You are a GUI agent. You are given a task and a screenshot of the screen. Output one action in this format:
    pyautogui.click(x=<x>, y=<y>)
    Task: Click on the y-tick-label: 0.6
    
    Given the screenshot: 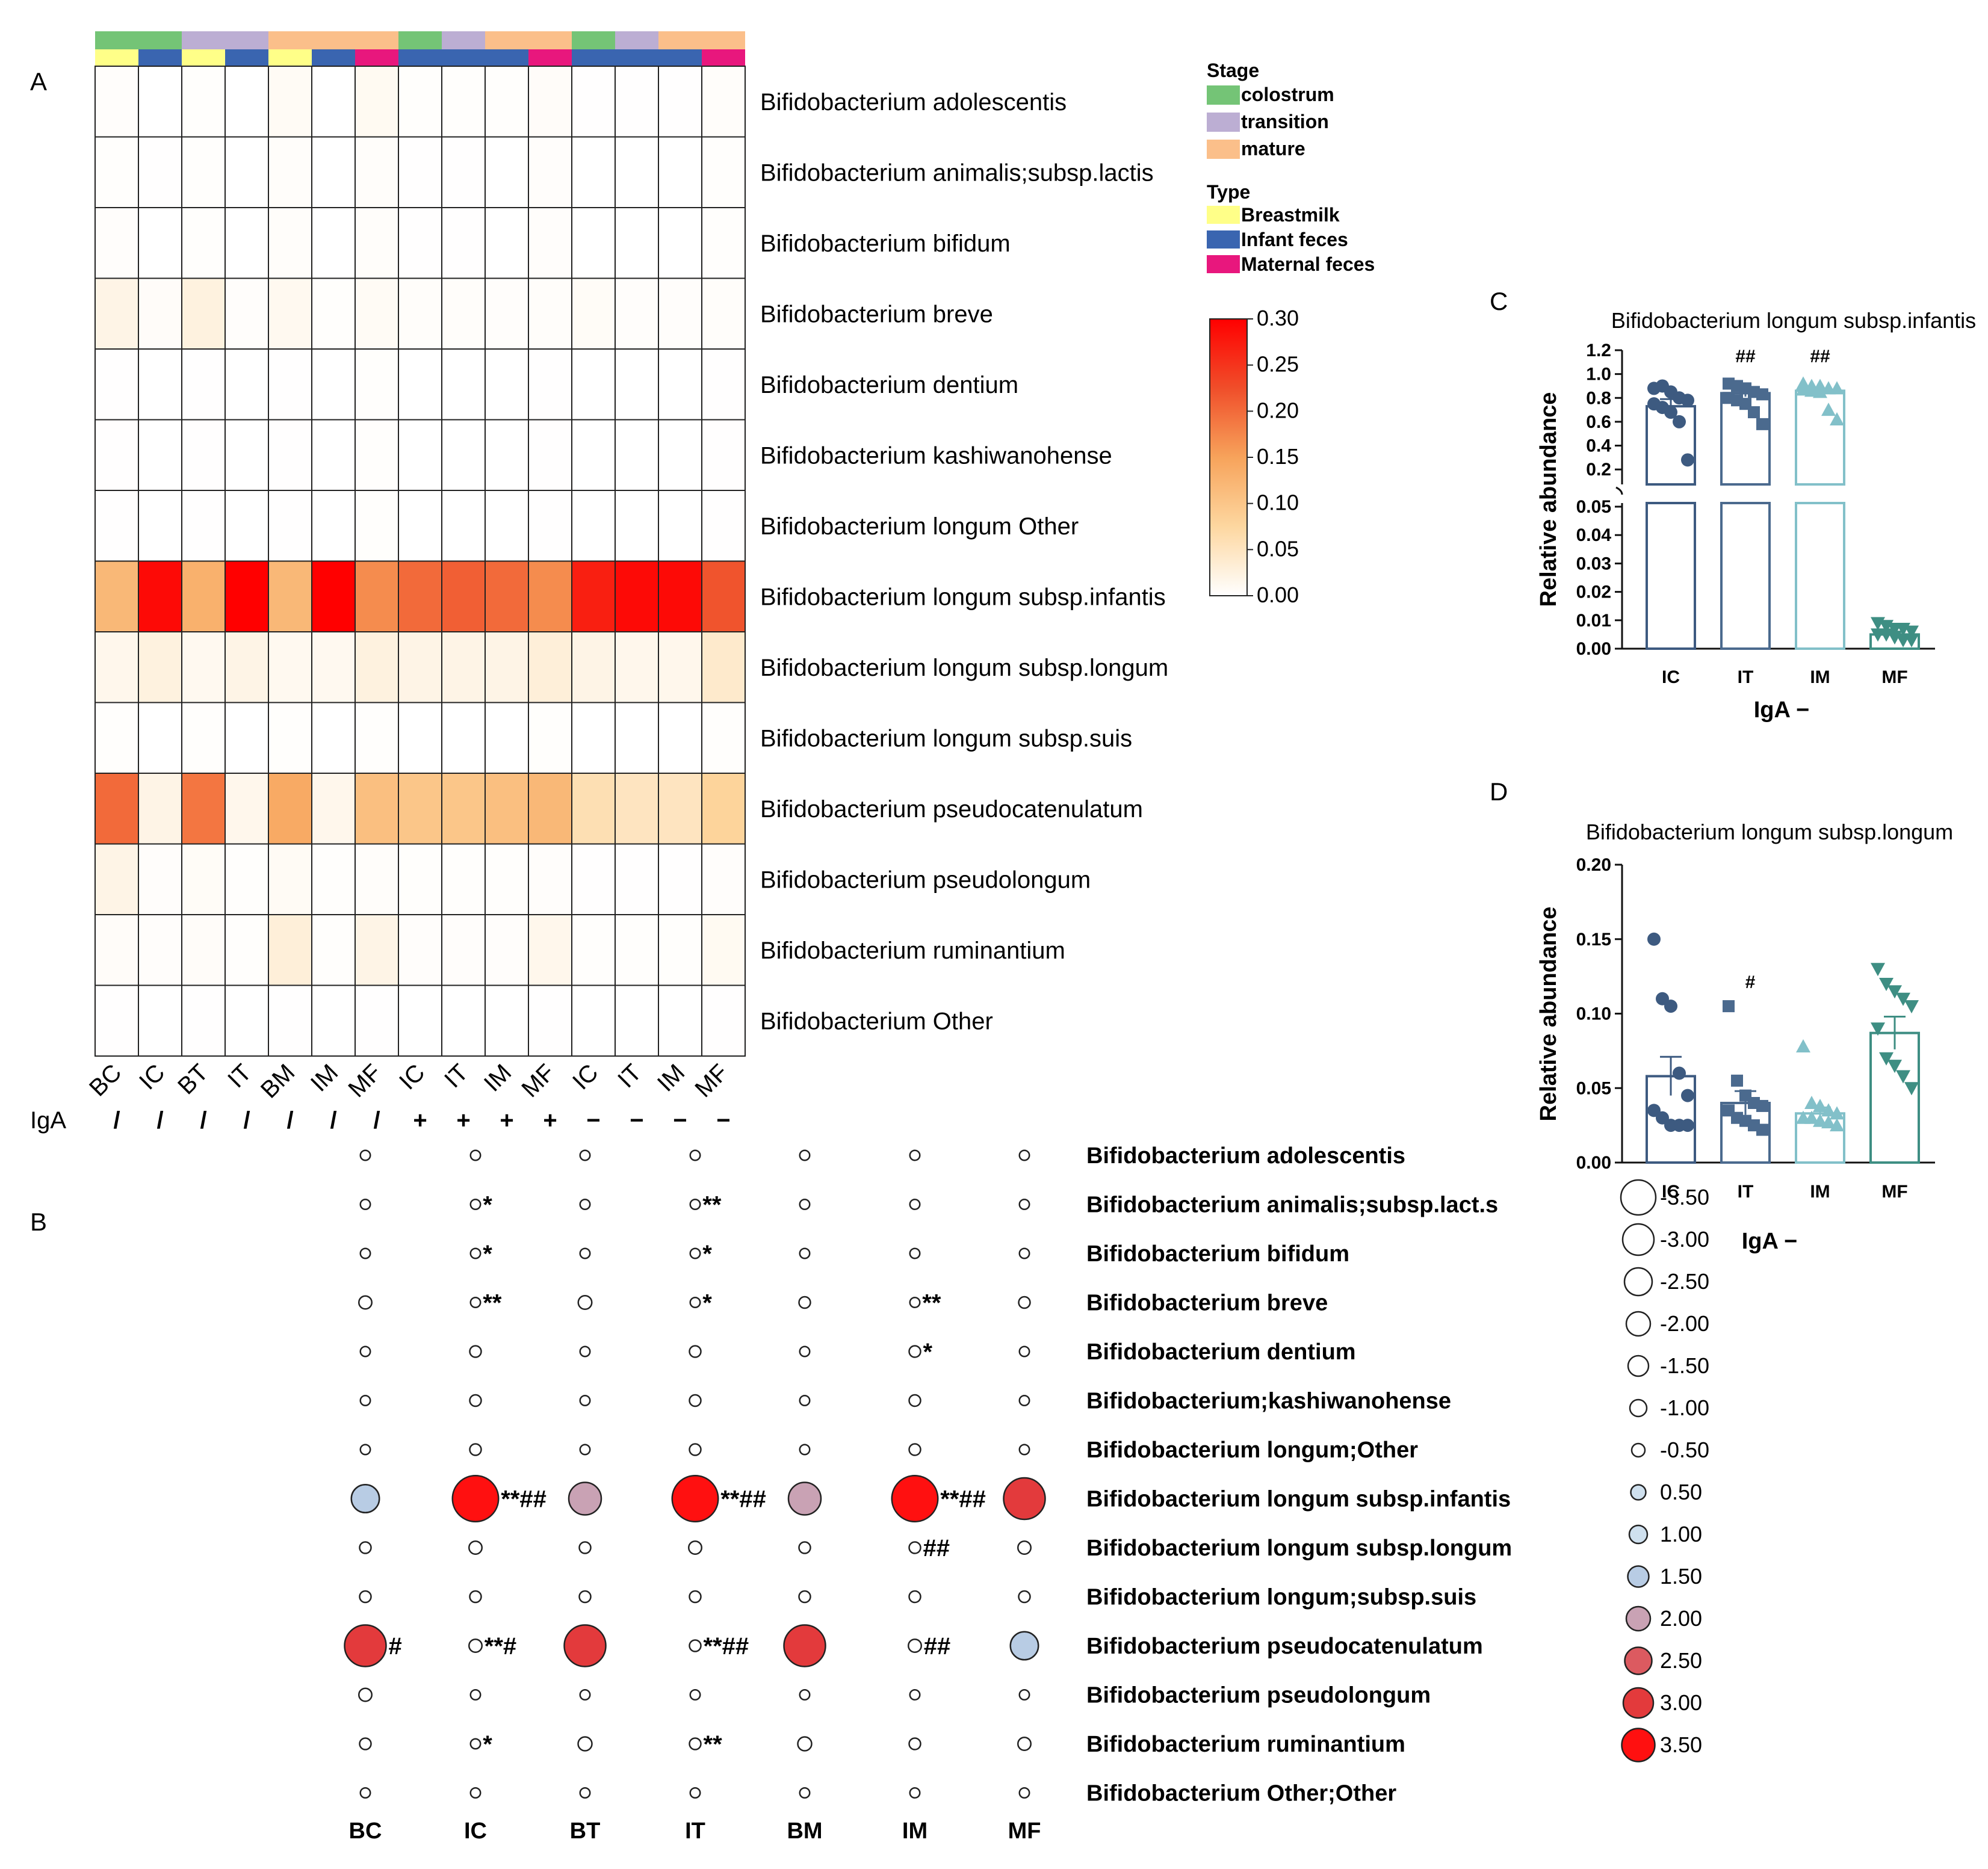 What is the action you would take?
    pyautogui.click(x=1599, y=422)
    